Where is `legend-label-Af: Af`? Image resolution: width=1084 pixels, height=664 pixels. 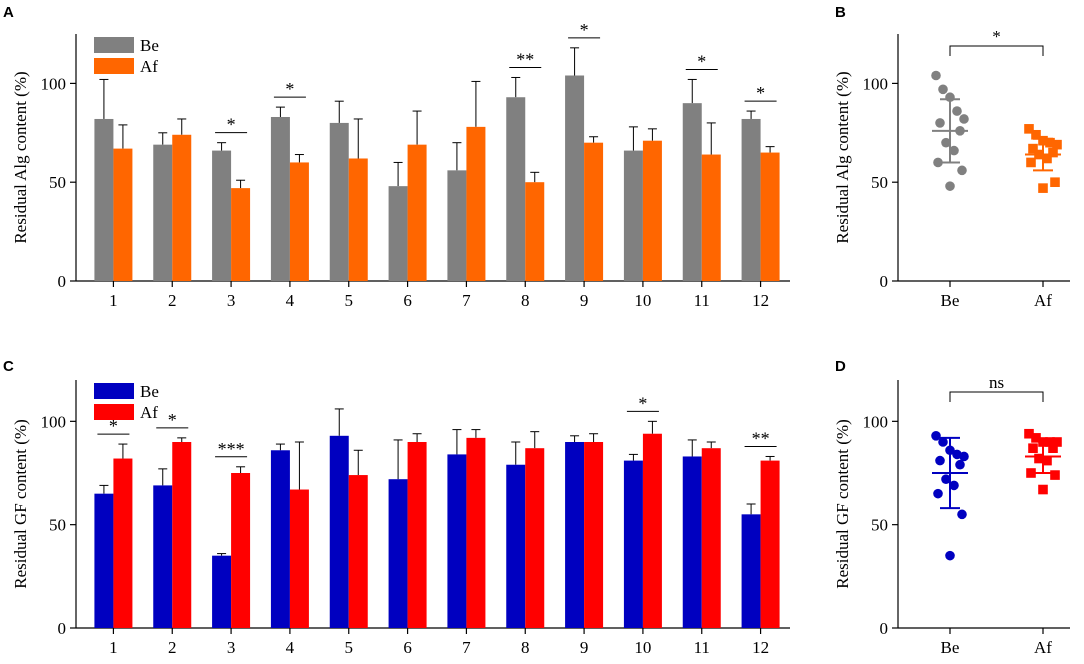 legend-label-Af: Af is located at coordinates (149, 66).